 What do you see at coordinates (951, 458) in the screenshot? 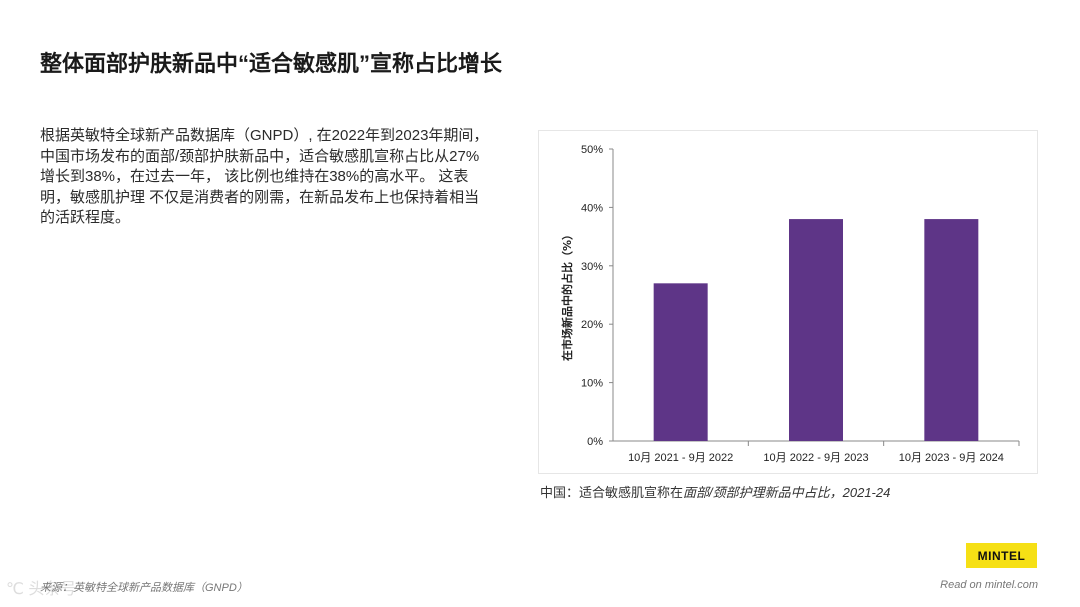
I see `x-tick-label: 10月 2023 - 9月 2024` at bounding box center [951, 458].